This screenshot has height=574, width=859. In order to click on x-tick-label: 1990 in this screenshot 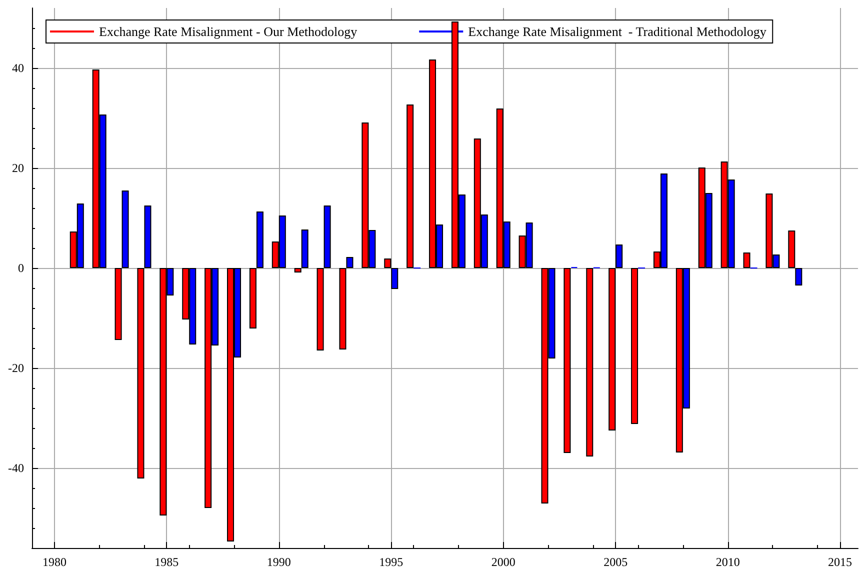, I will do `click(278, 562)`.